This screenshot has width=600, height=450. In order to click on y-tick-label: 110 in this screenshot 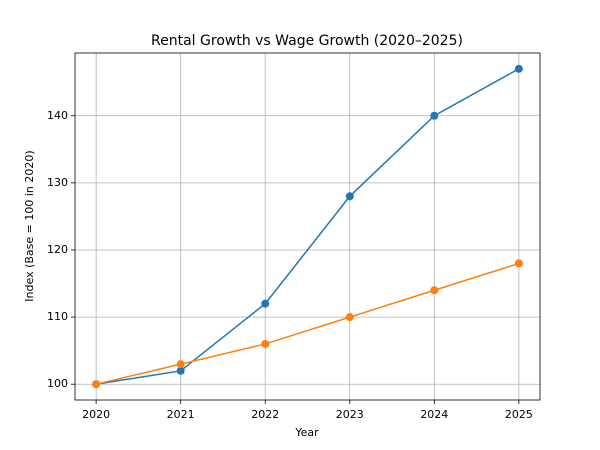, I will do `click(57, 316)`.